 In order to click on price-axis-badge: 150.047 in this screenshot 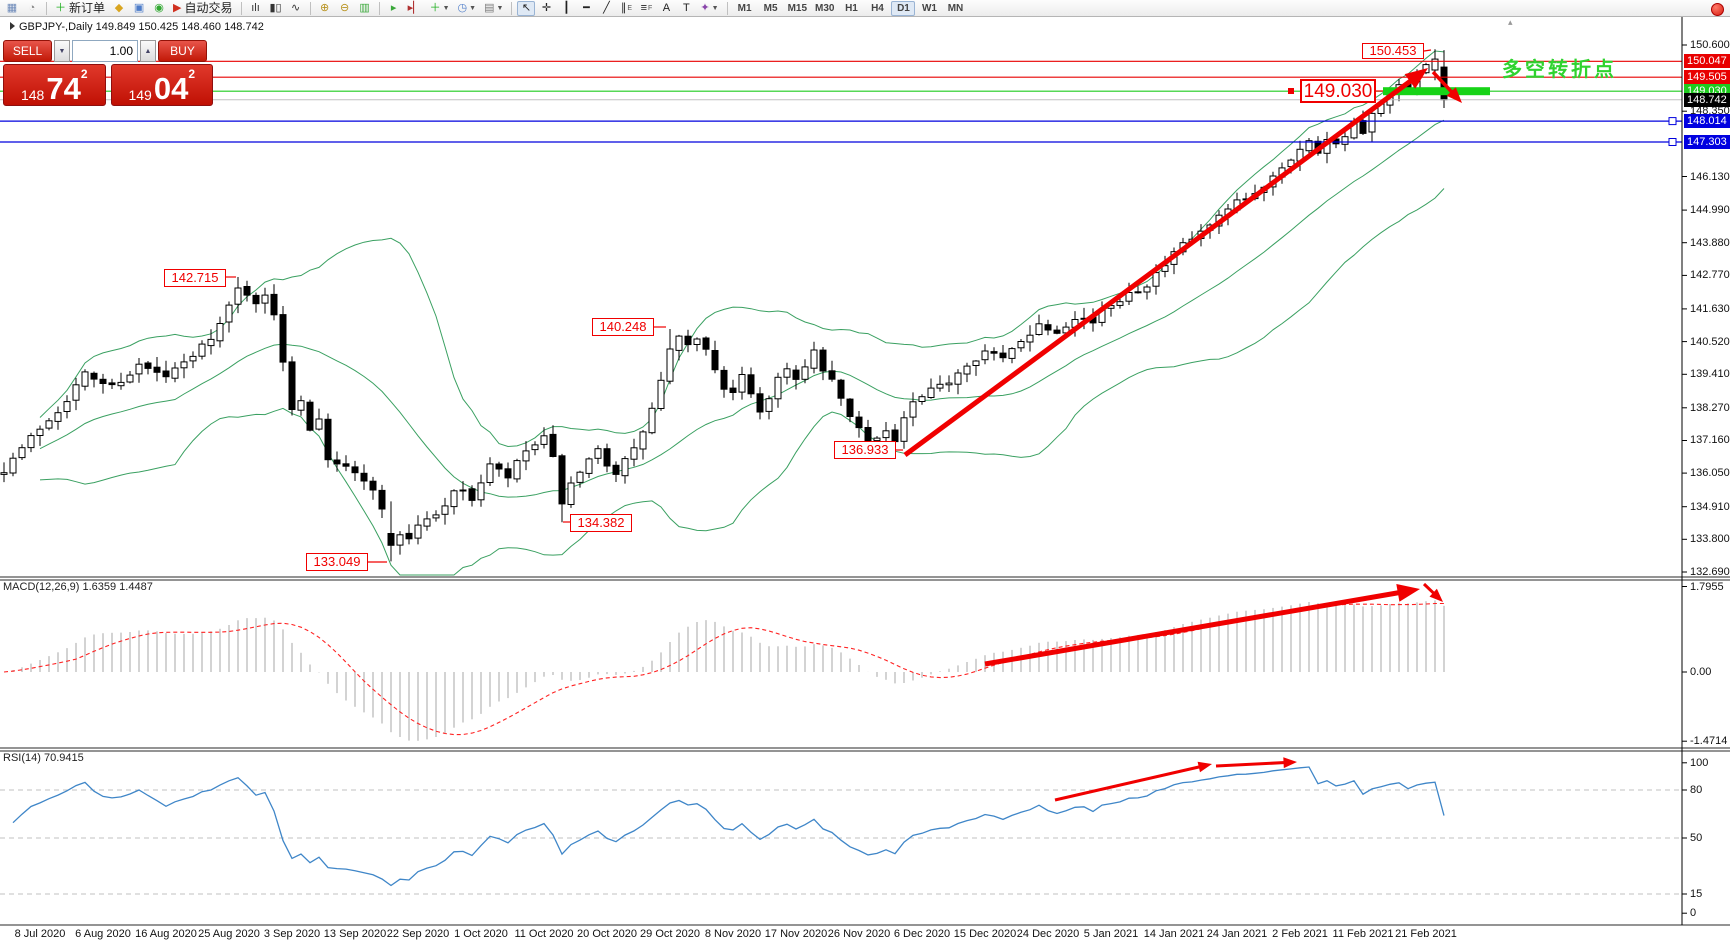, I will do `click(1707, 61)`.